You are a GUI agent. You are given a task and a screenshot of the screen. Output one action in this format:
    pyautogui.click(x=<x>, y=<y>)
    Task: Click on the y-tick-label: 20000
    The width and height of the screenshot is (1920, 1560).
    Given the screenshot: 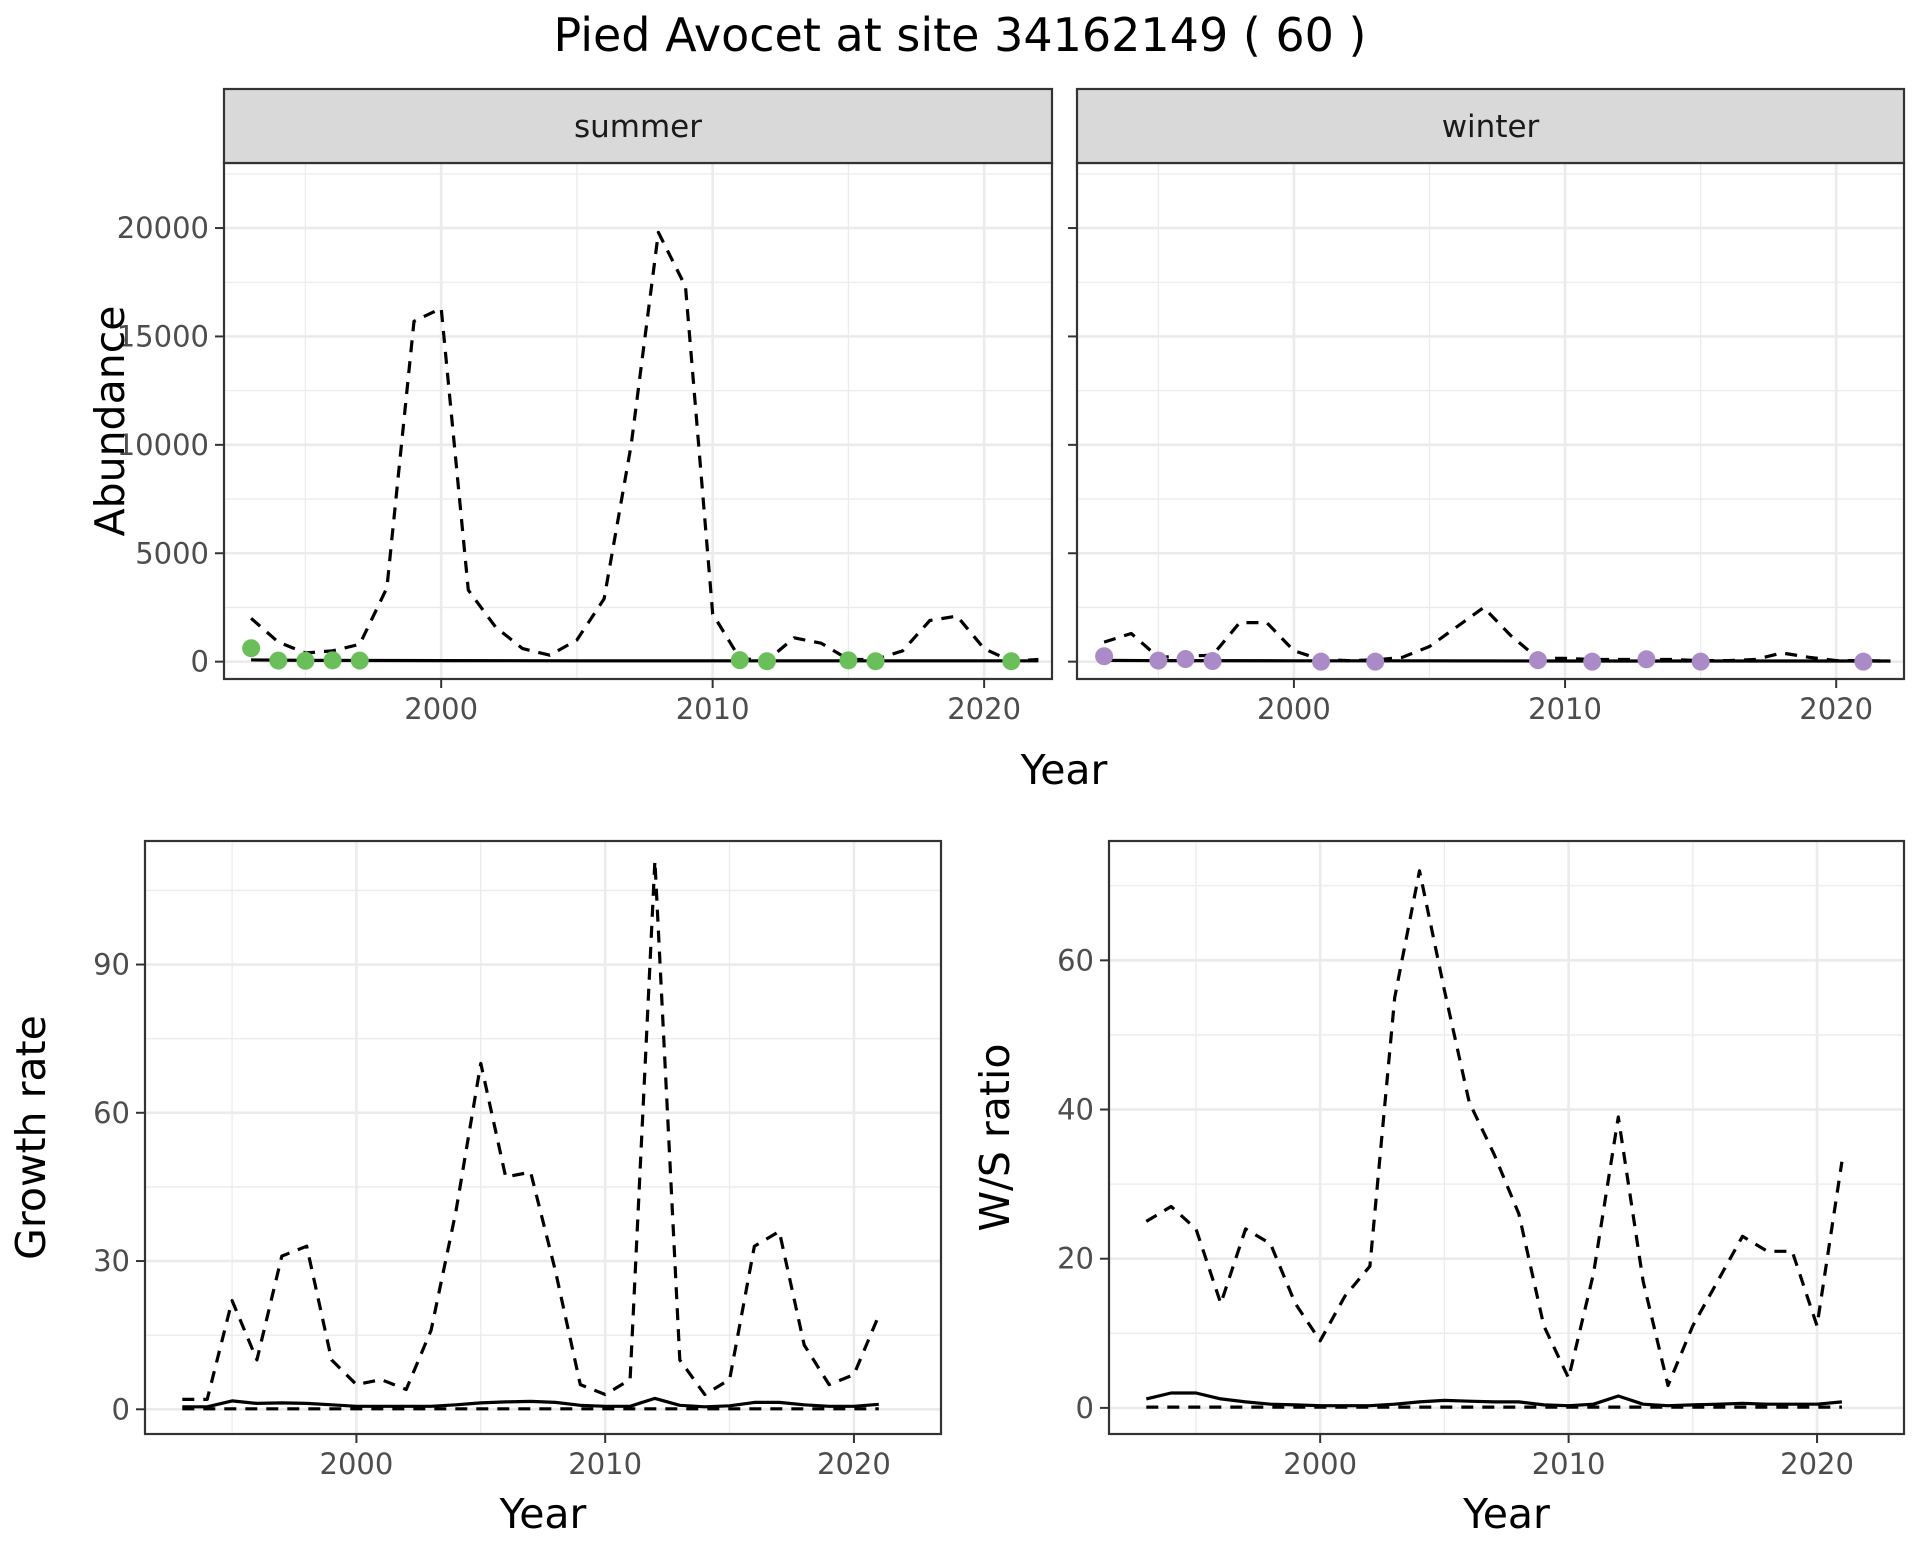 What is the action you would take?
    pyautogui.click(x=163, y=228)
    